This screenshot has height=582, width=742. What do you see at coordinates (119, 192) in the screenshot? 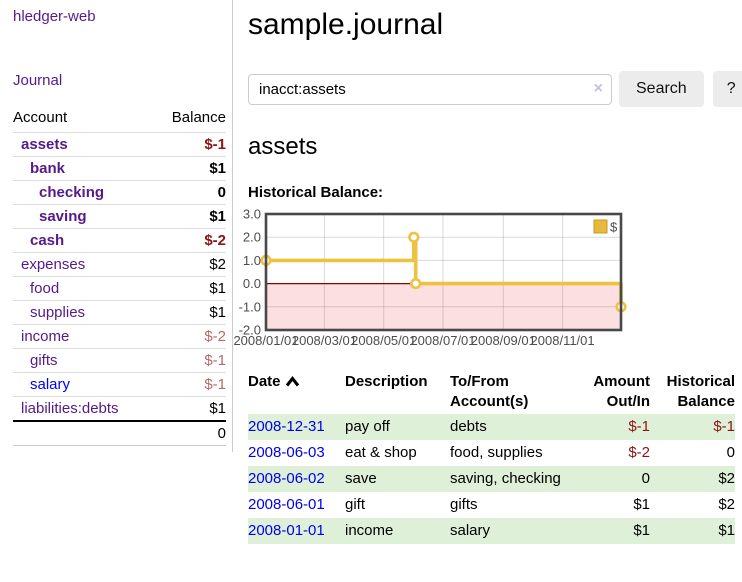
I see `account-row: checking 0` at bounding box center [119, 192].